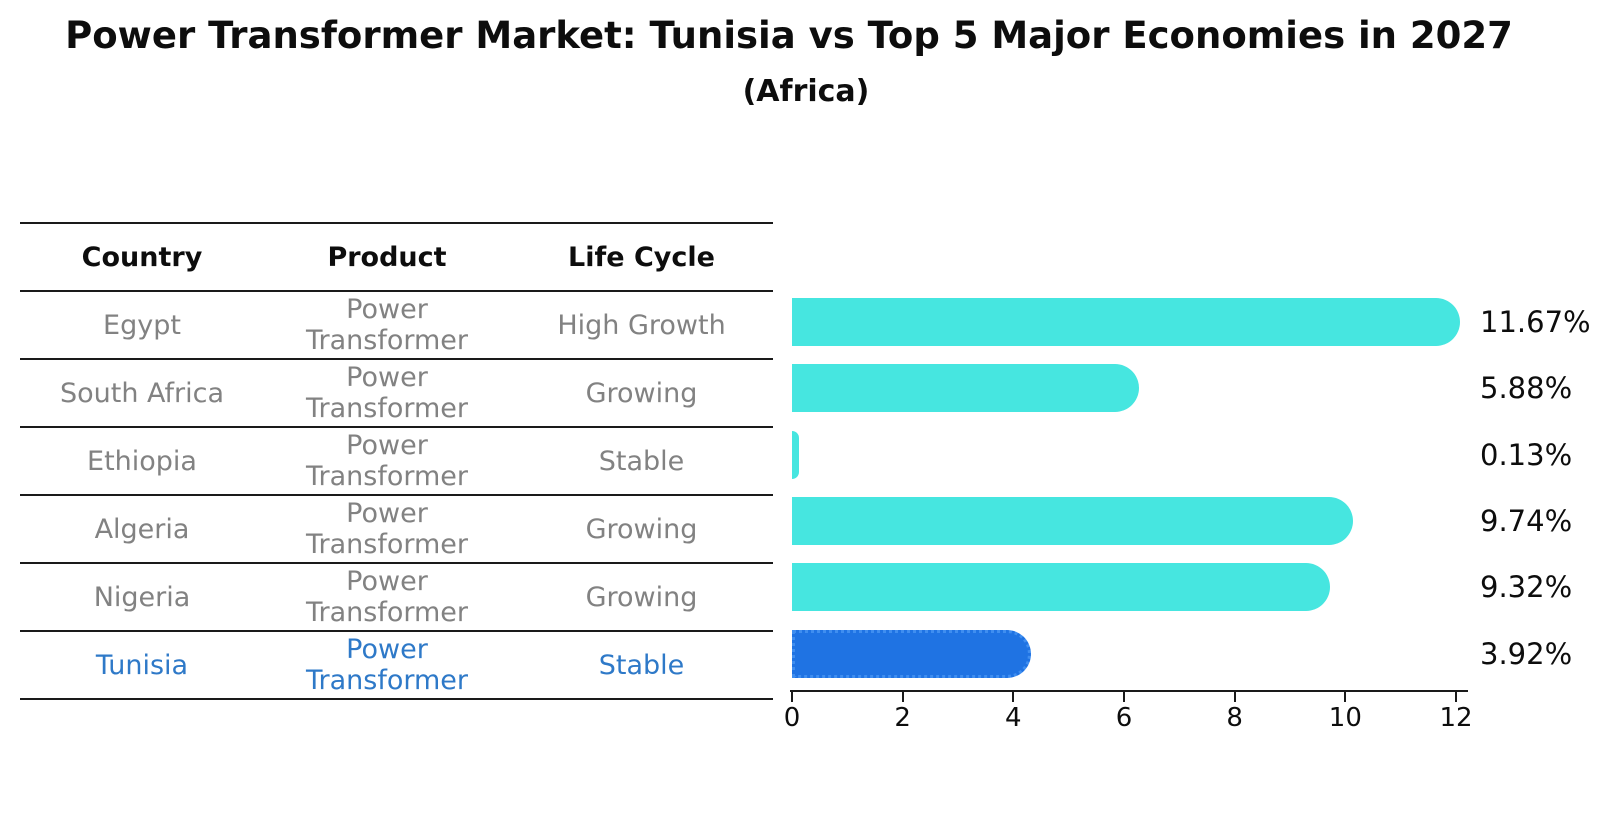 This screenshot has height=823, width=1604. What do you see at coordinates (142, 393) in the screenshot?
I see `cell-country: South Africa` at bounding box center [142, 393].